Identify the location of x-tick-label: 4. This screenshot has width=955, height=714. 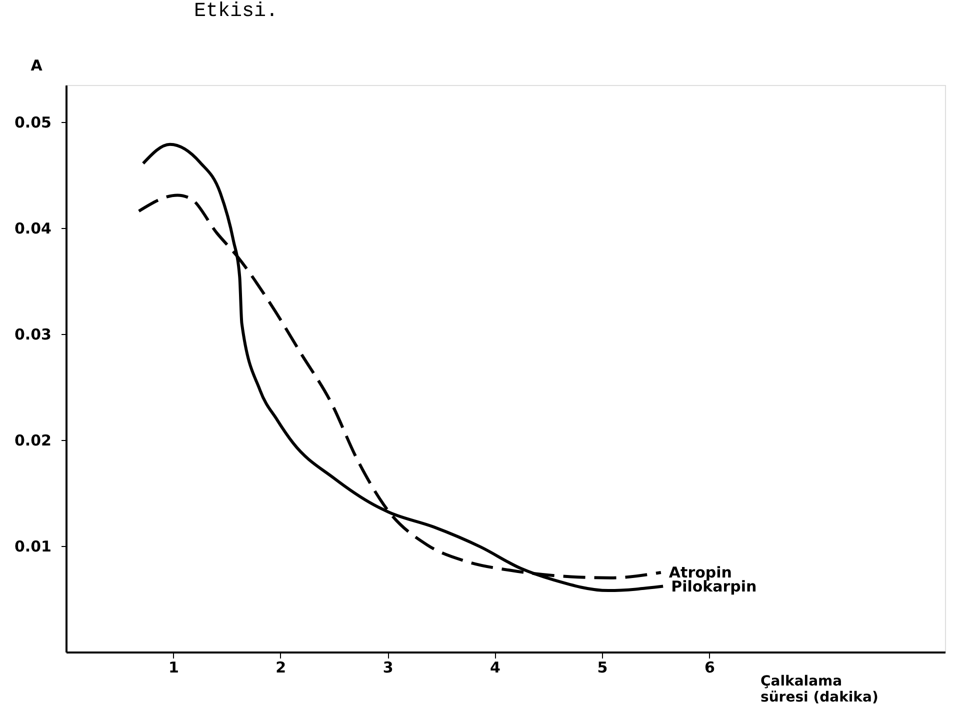
(495, 667).